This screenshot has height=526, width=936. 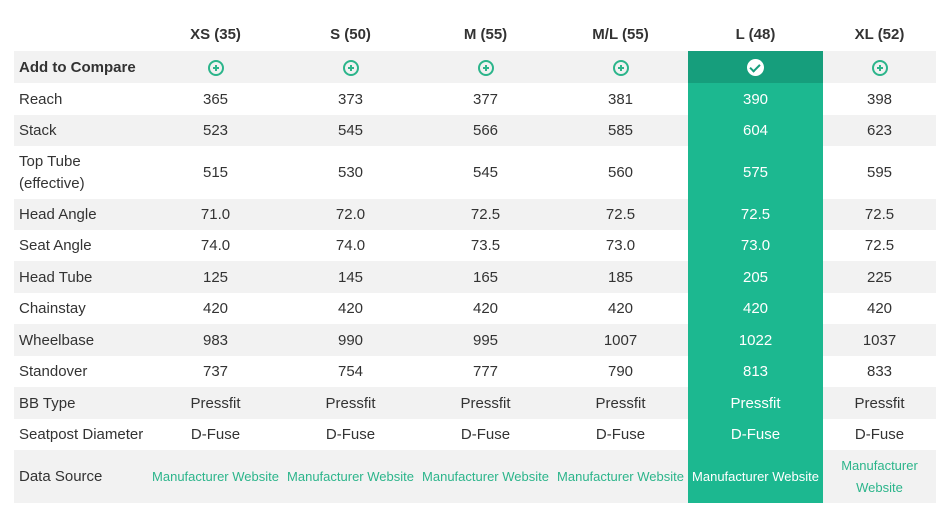 What do you see at coordinates (81, 130) in the screenshot?
I see `row-label: Stack` at bounding box center [81, 130].